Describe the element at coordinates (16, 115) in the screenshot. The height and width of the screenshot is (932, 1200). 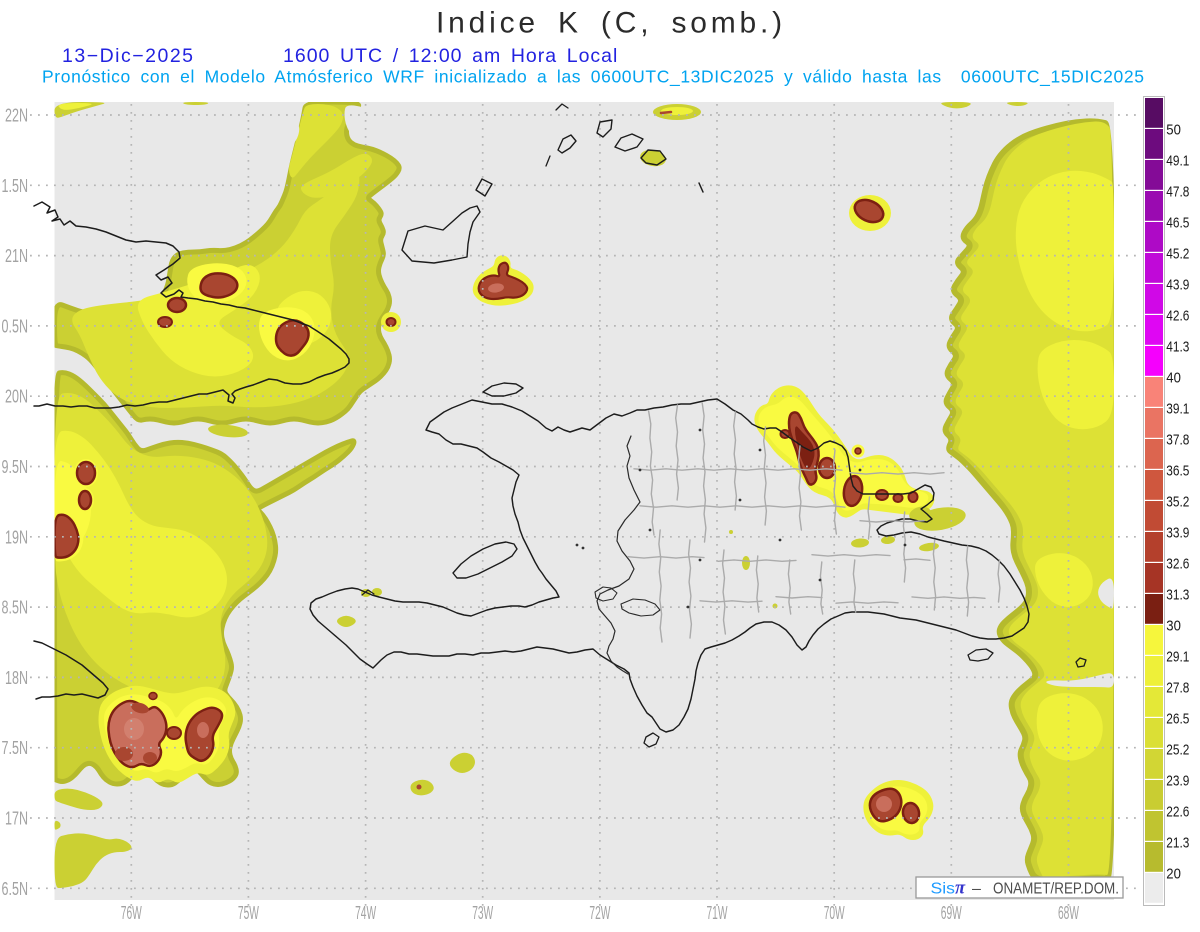
I see `svg-text: 22N` at that location.